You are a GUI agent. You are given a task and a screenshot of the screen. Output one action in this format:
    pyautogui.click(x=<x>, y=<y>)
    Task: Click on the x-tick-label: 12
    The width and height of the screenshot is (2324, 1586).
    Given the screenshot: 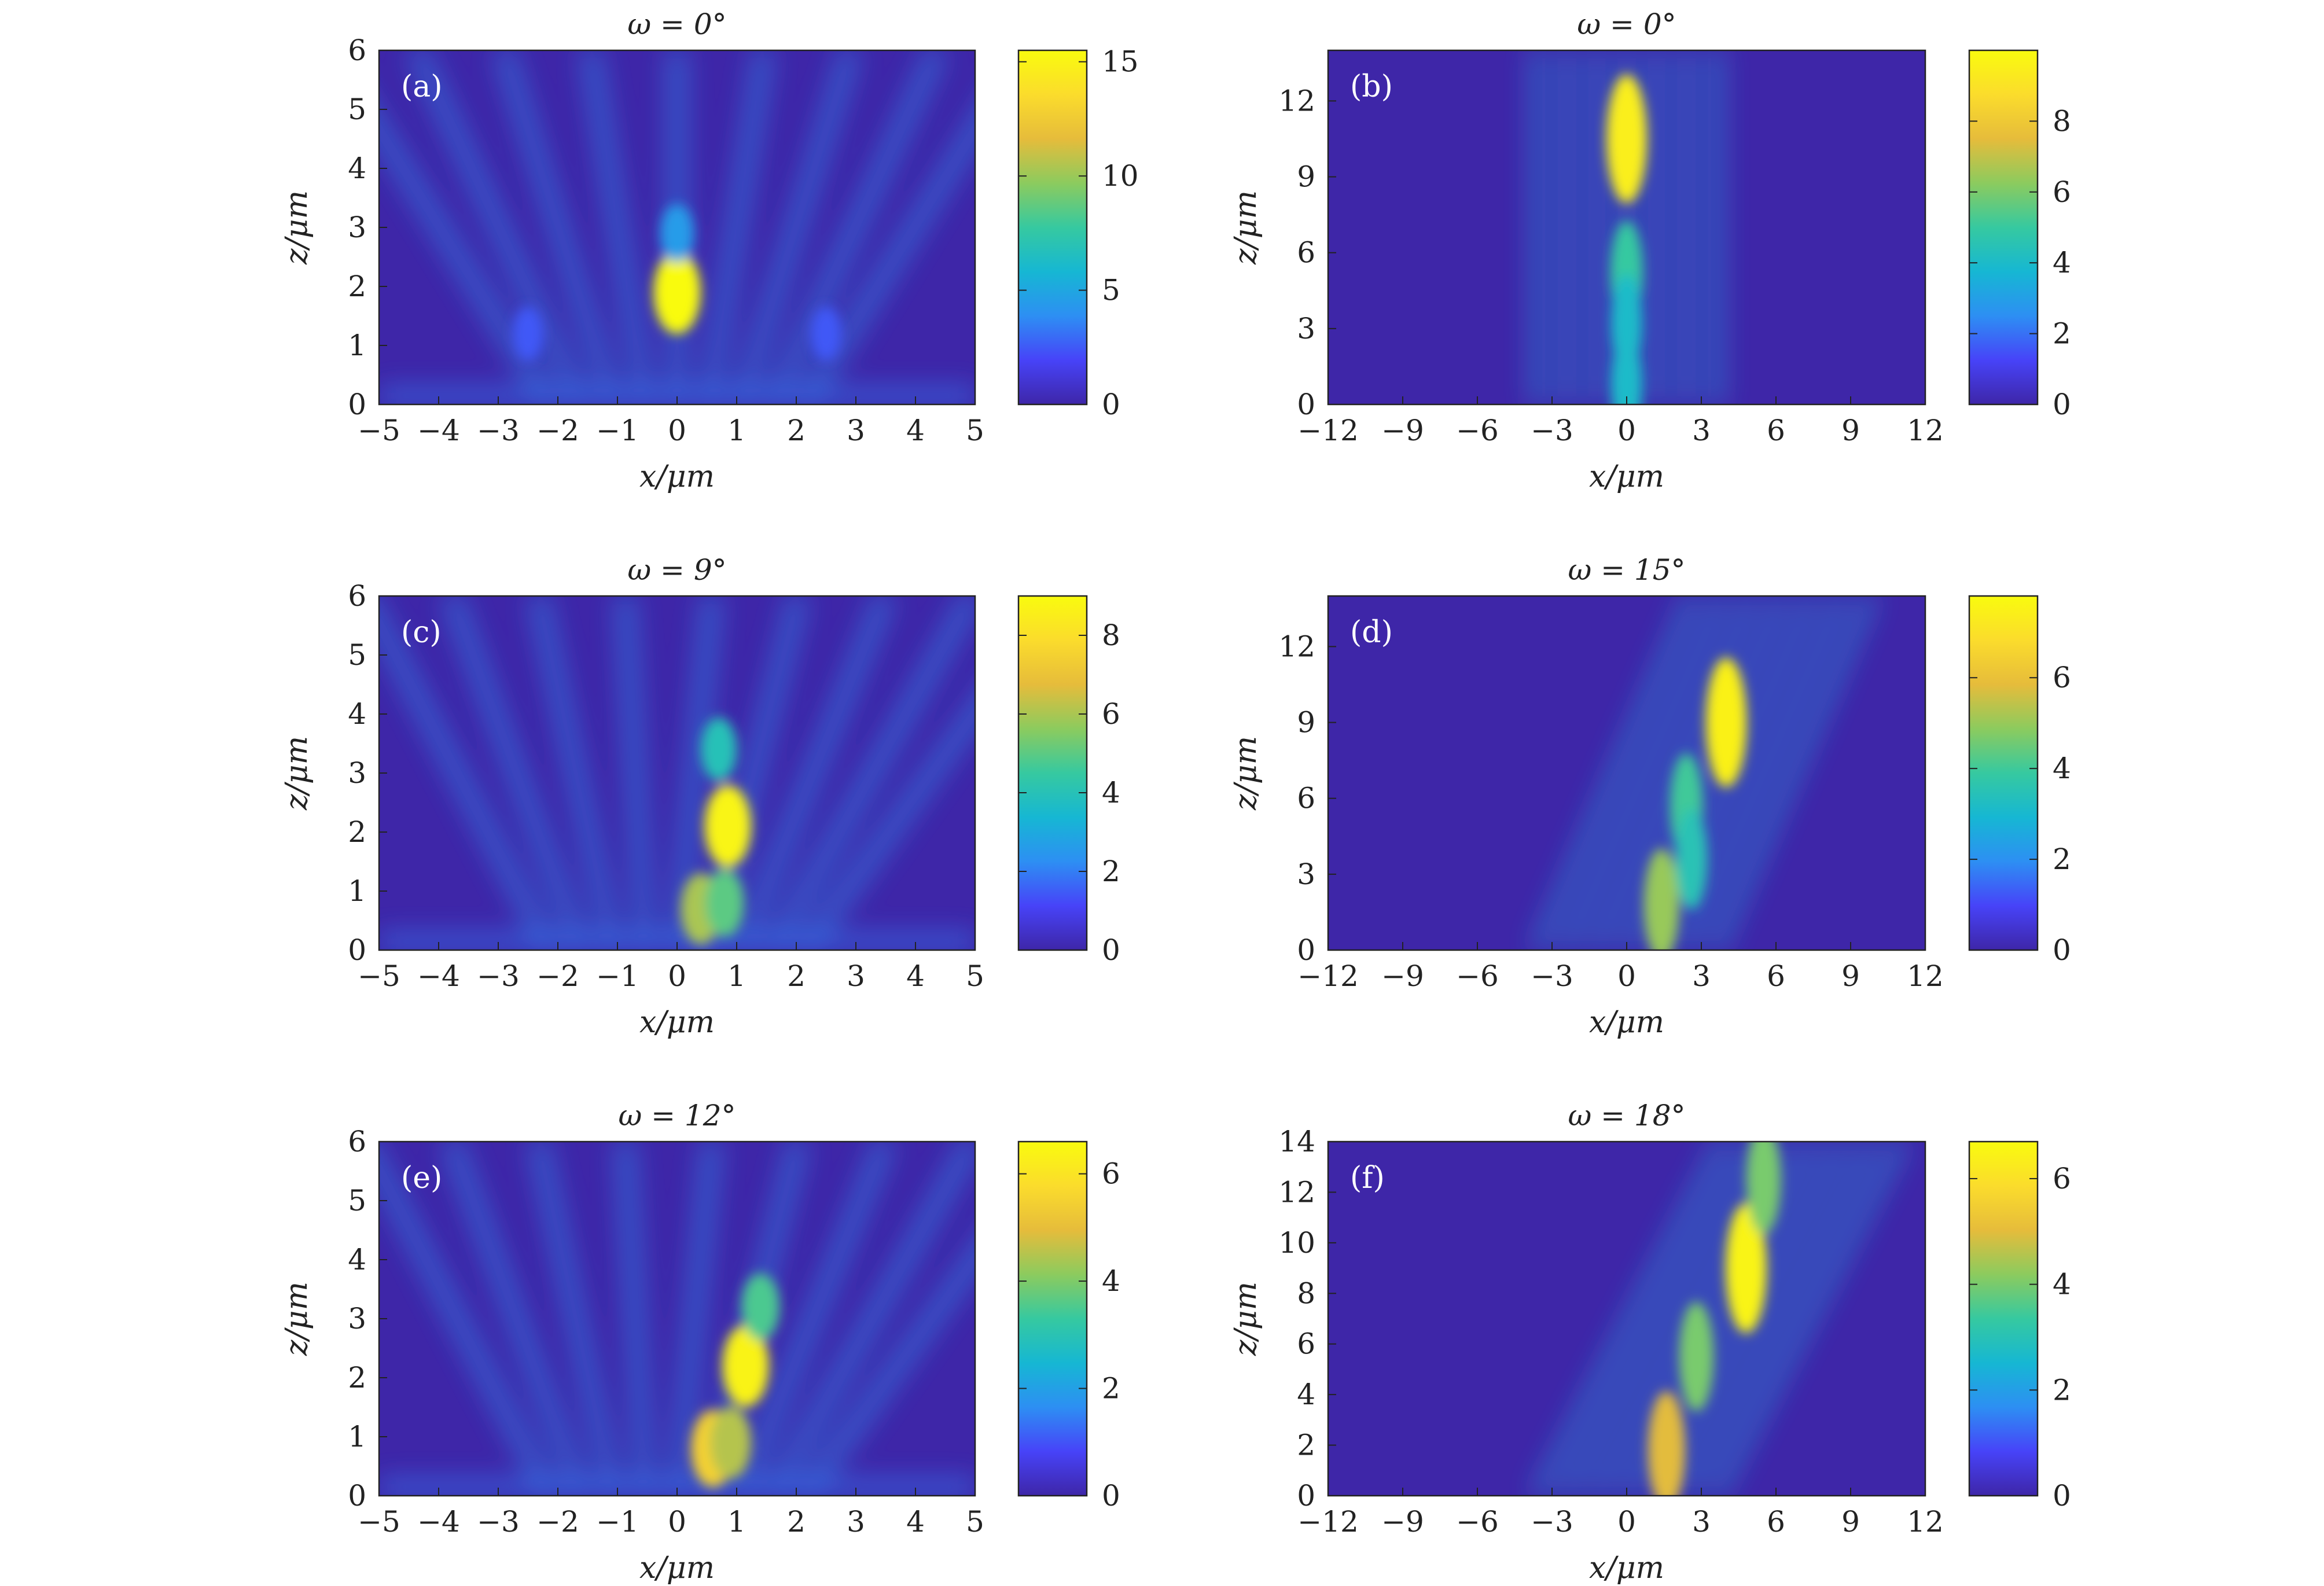 What is the action you would take?
    pyautogui.click(x=1926, y=430)
    